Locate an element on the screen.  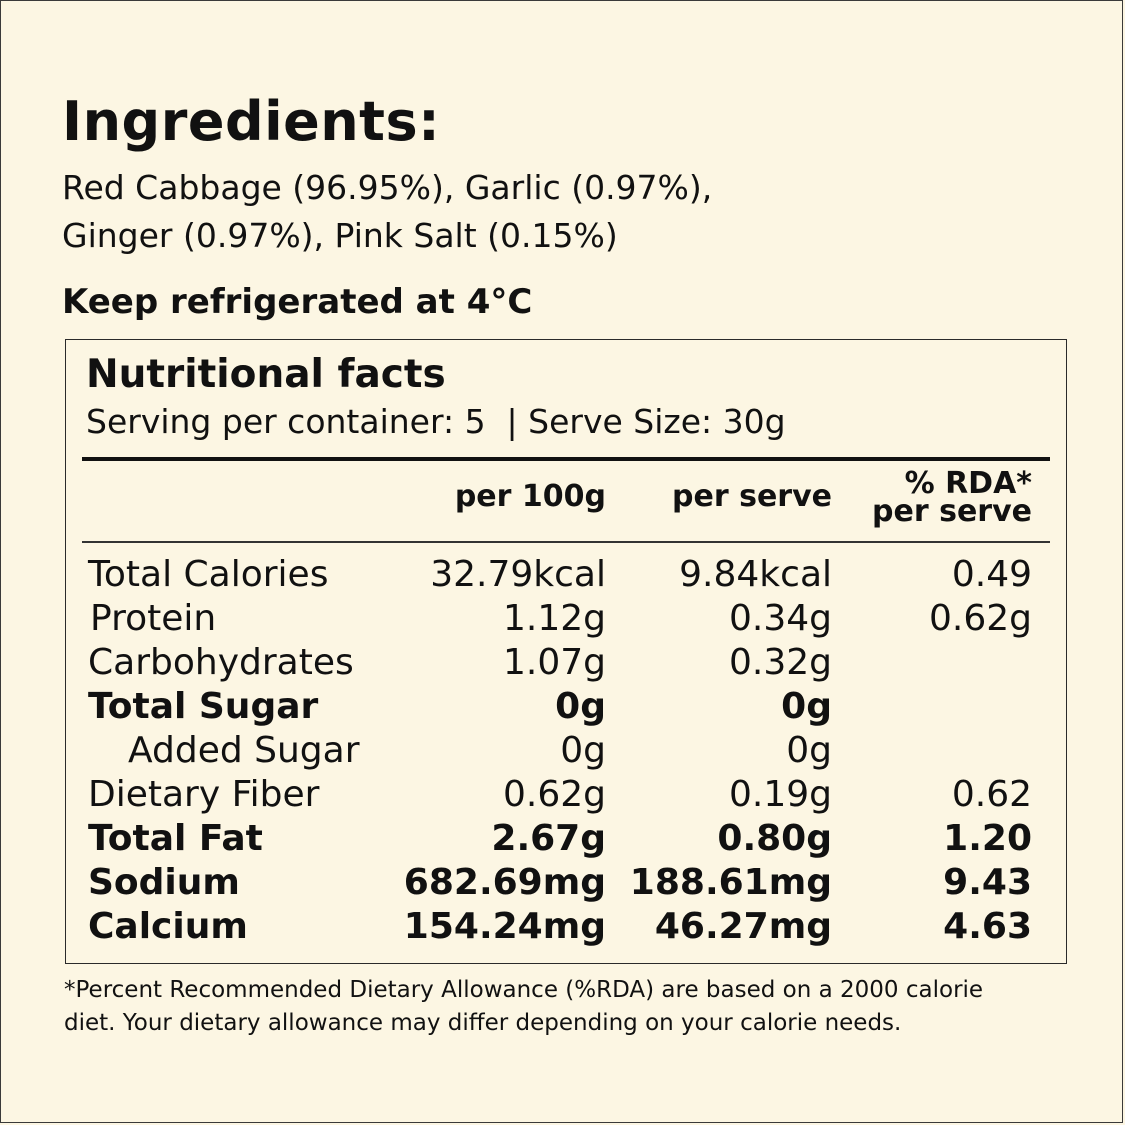
value-per-serve: 188.61mg is located at coordinates (730, 882).